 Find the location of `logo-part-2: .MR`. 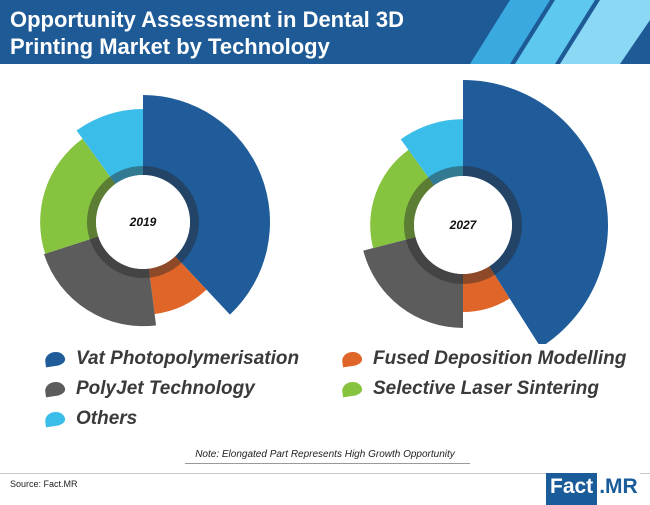

logo-part-2: .MR is located at coordinates (618, 489).